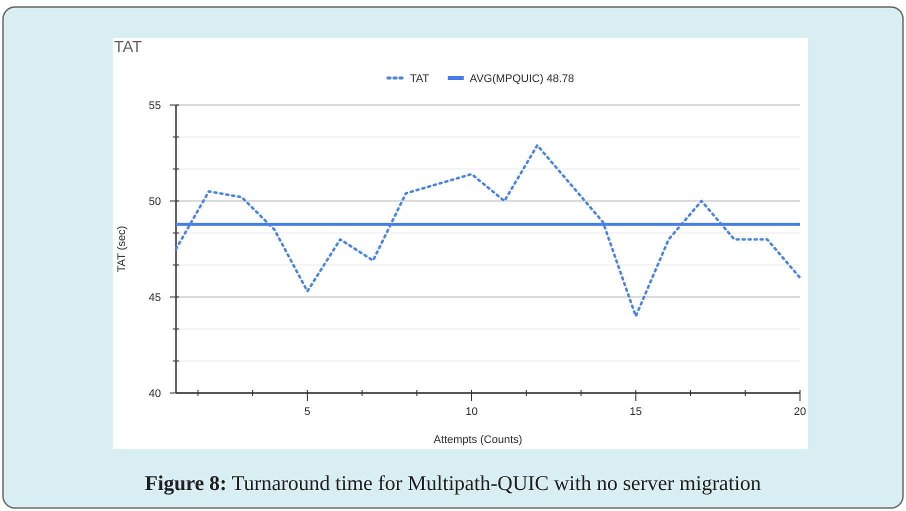  Describe the element at coordinates (122, 249) in the screenshot. I see `y-axis-title: TAT (sec)` at that location.